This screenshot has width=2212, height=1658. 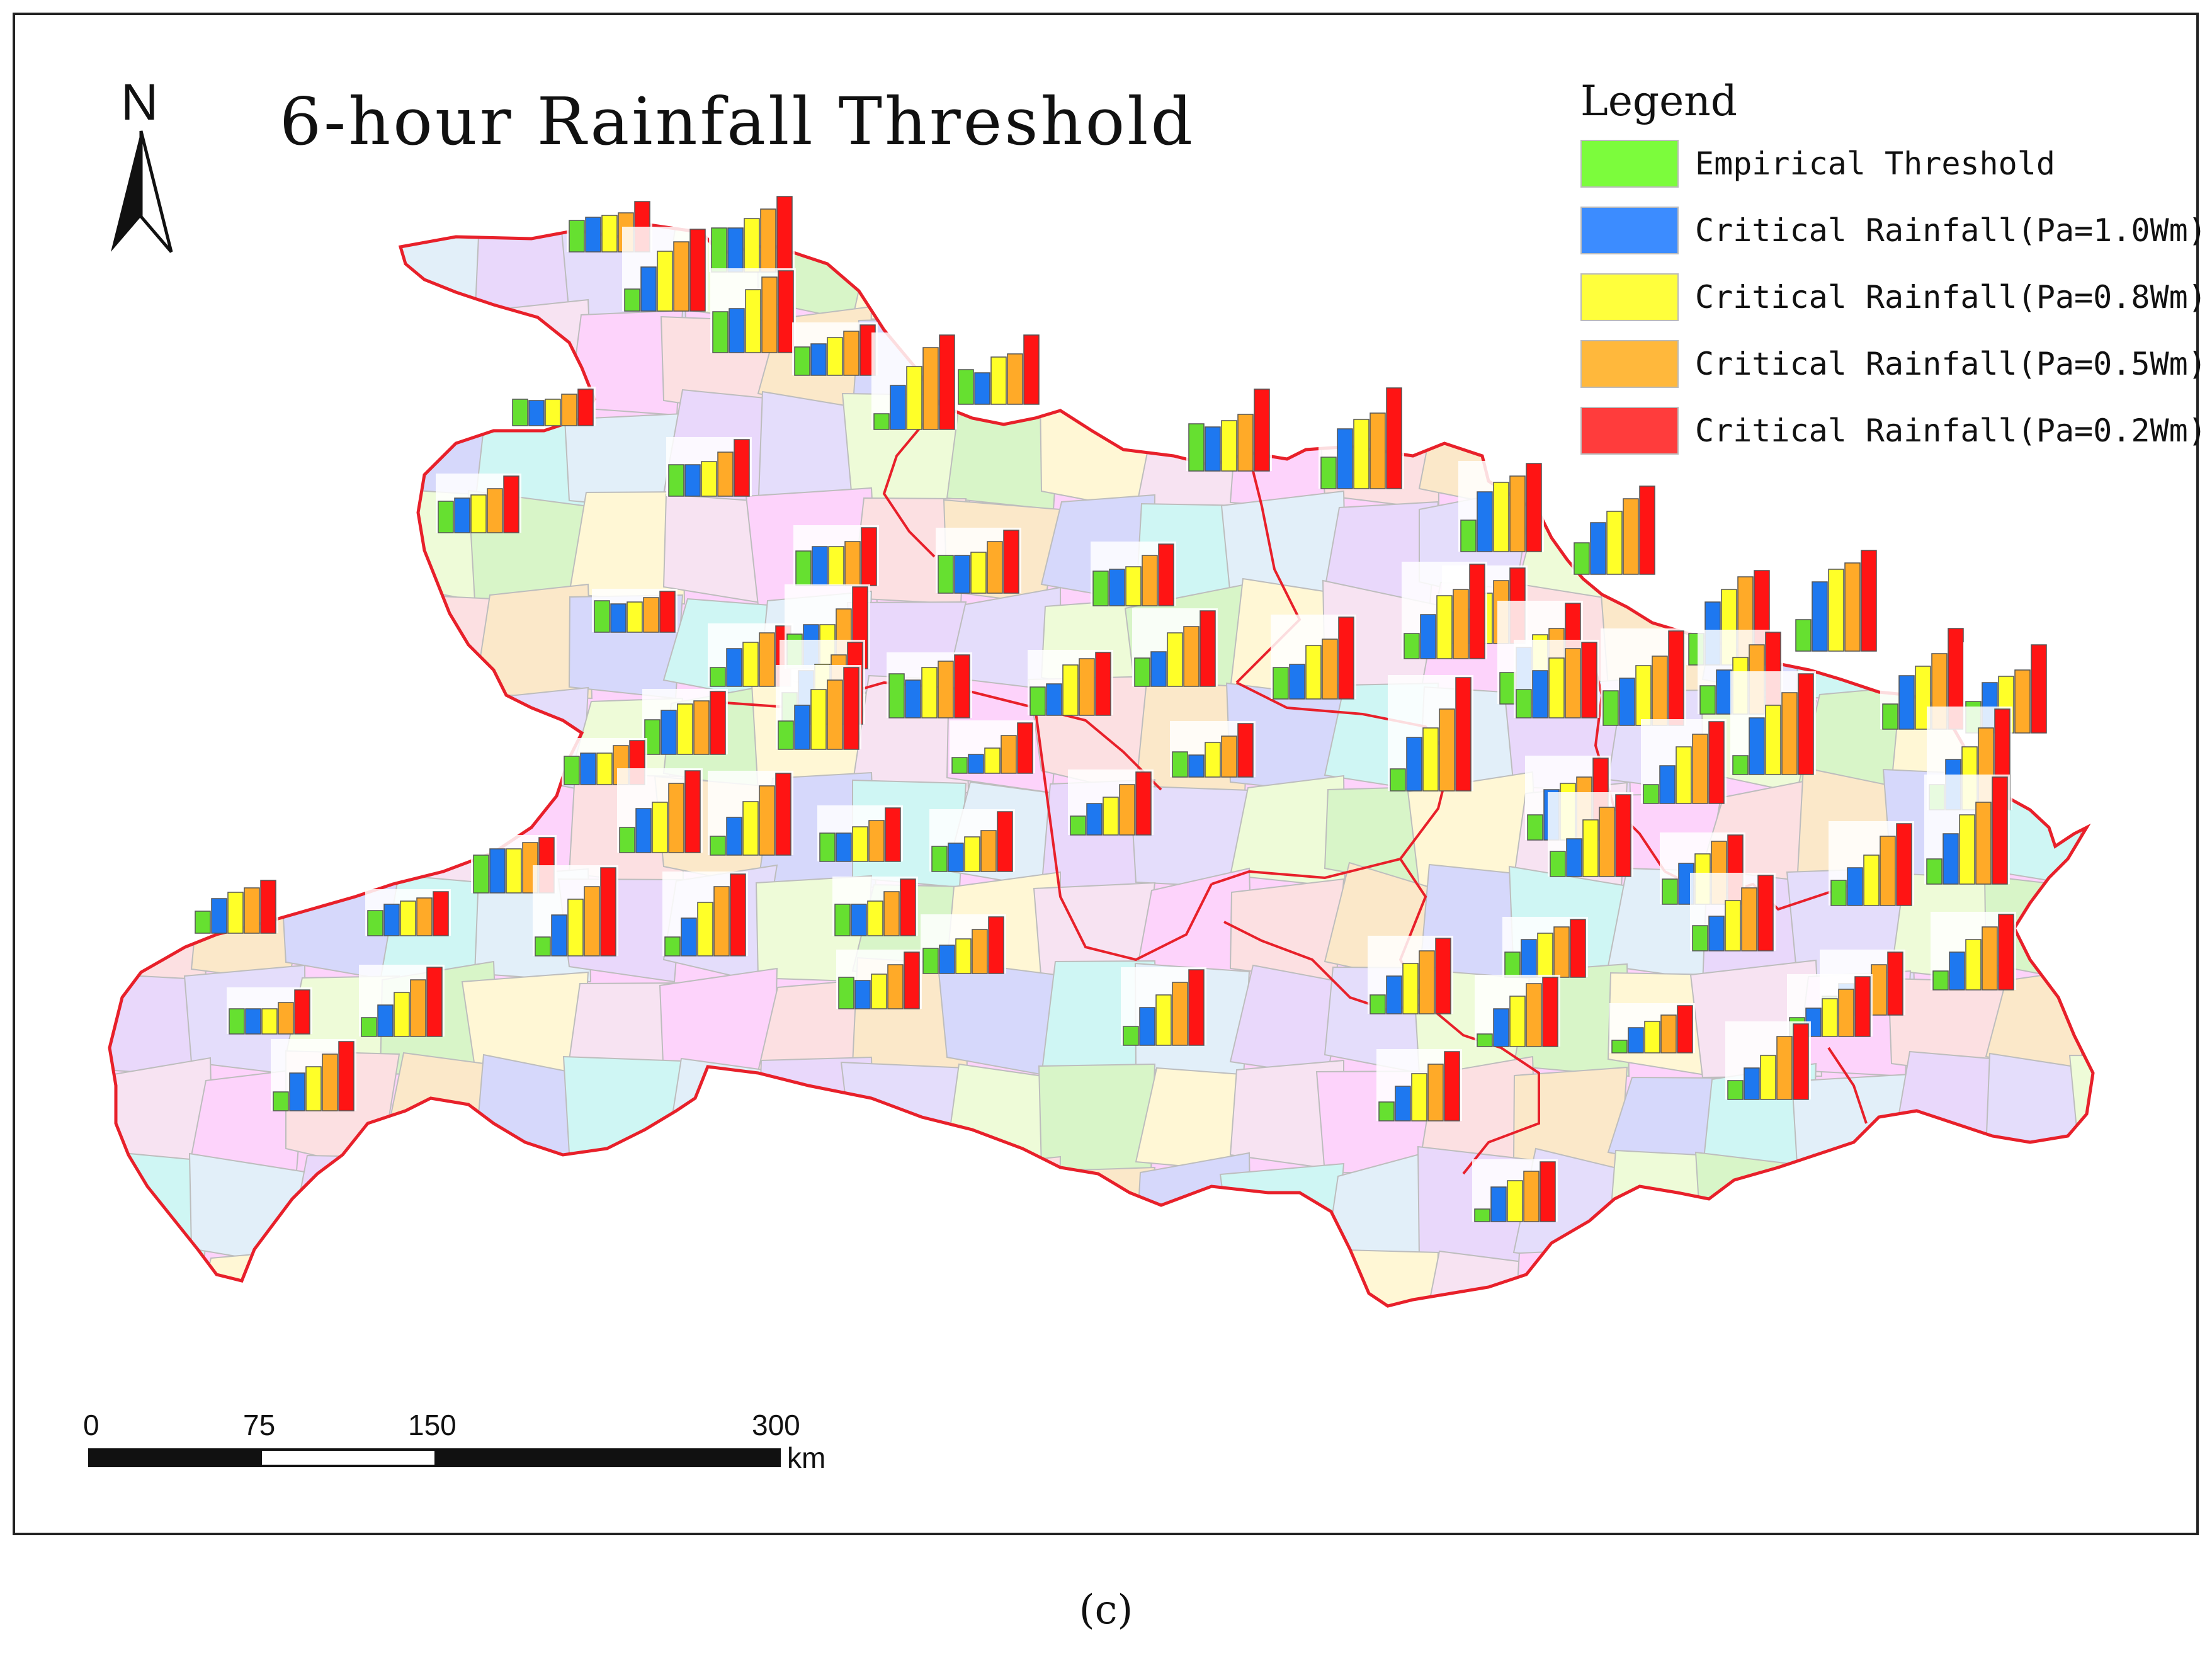 I want to click on scale-bar-segment, so click(x=175, y=1458).